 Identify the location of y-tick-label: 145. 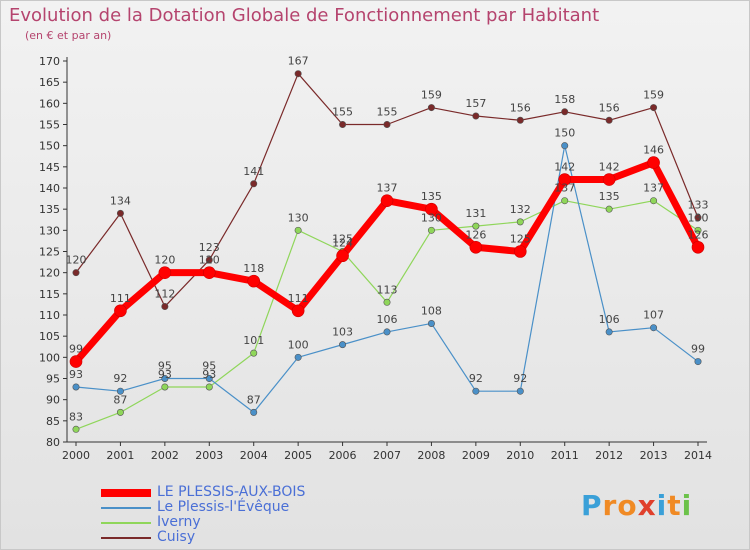
(49, 167).